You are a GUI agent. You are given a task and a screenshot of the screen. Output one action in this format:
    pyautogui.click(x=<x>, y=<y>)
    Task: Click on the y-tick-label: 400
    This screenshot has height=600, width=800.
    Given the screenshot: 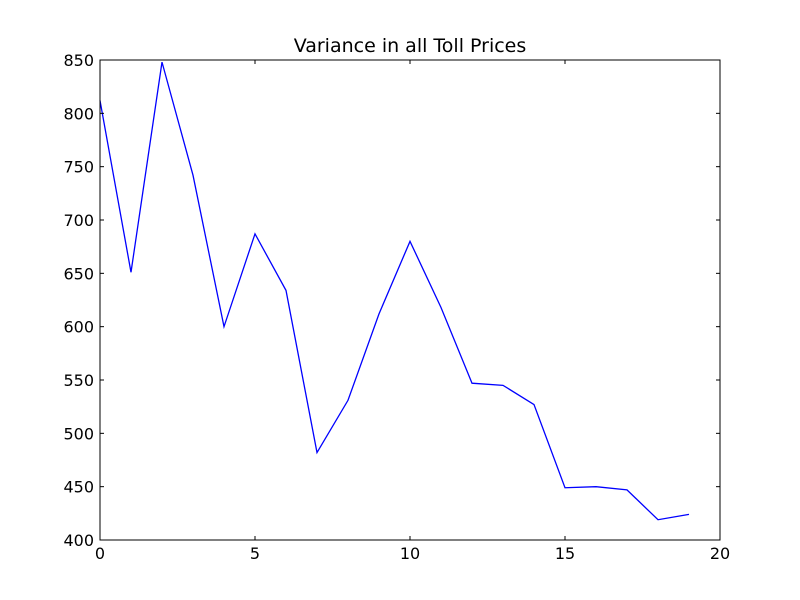 What is the action you would take?
    pyautogui.click(x=78, y=540)
    